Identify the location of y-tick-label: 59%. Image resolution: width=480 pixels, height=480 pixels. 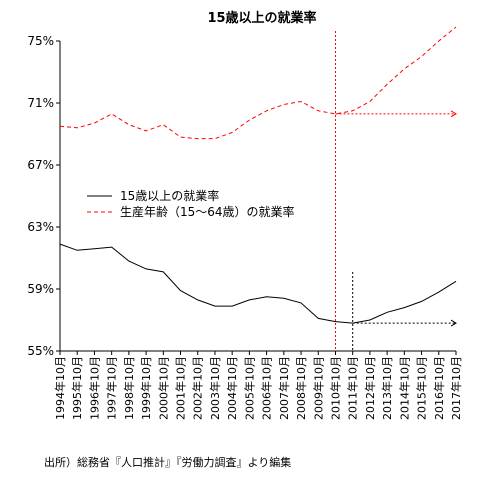
(40, 289).